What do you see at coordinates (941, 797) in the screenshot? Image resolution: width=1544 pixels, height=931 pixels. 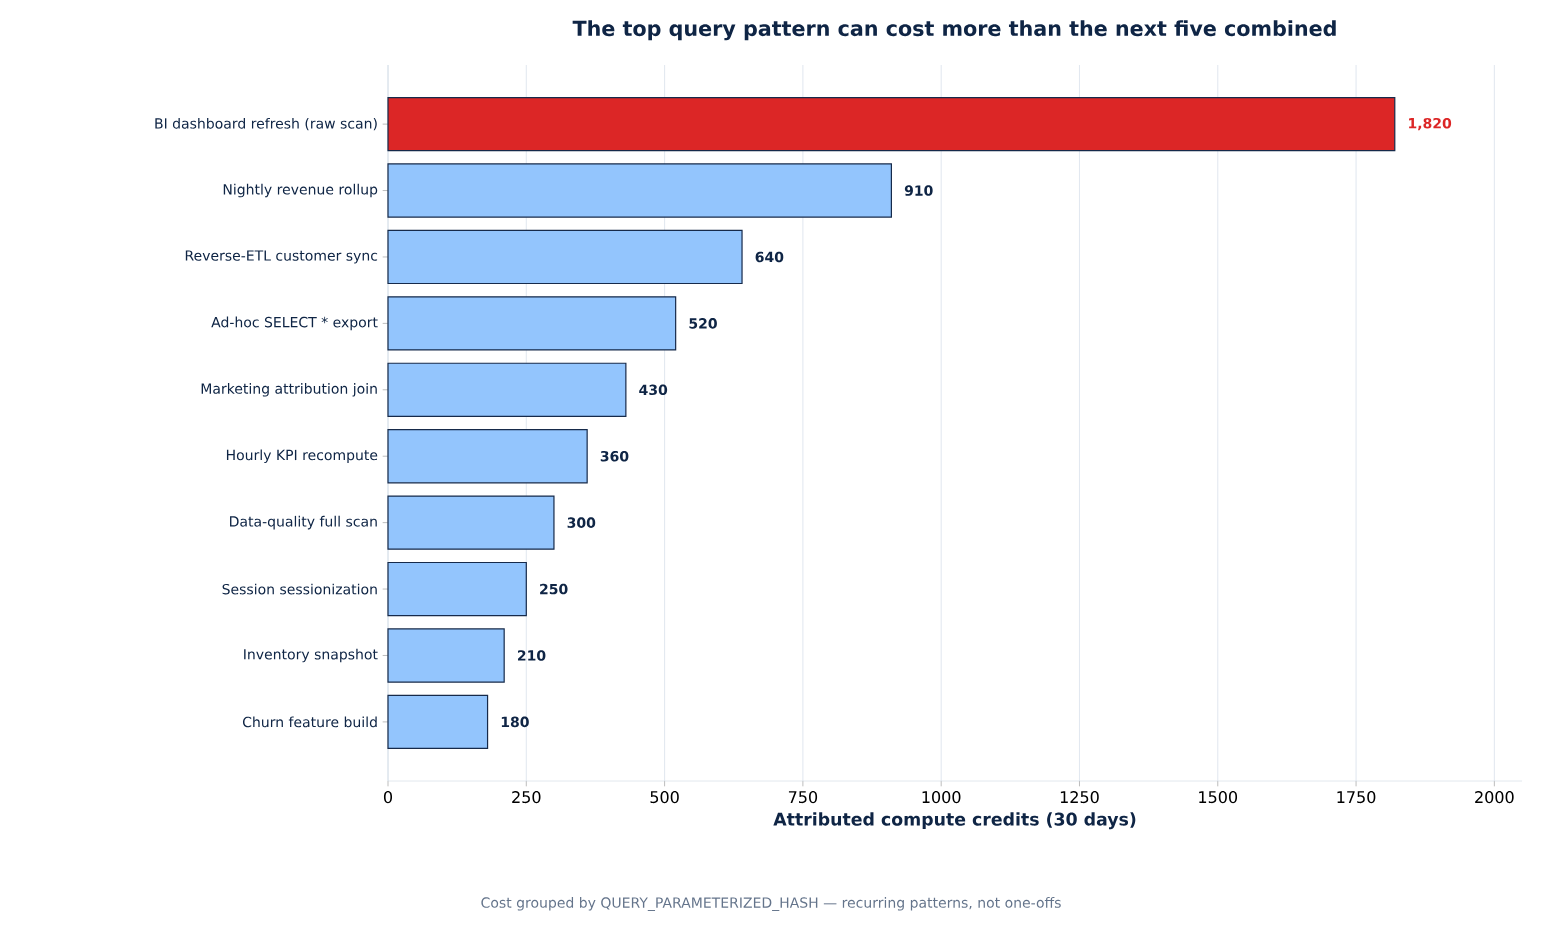 I see `x-tick-label: 1000` at bounding box center [941, 797].